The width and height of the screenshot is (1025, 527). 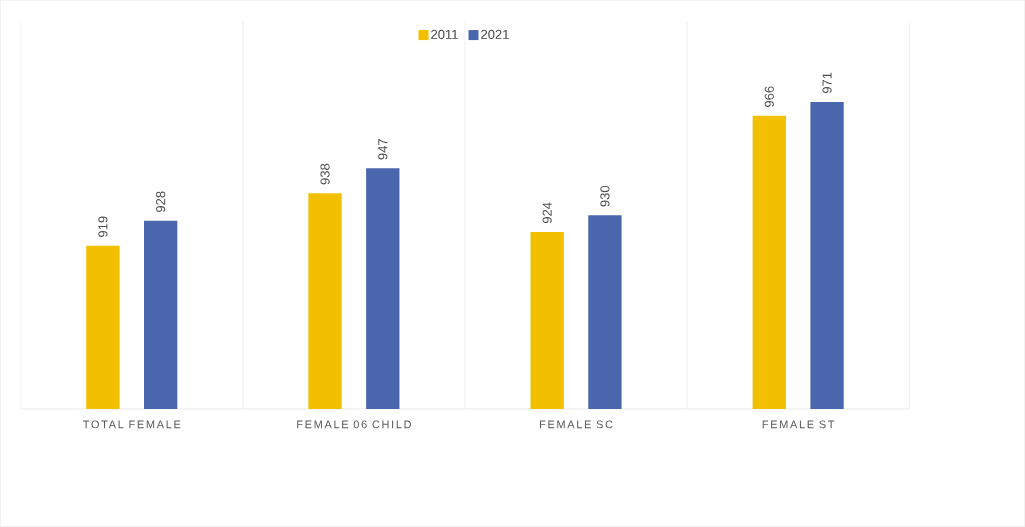 I want to click on x-tick-label: FEMALE ST, so click(x=798, y=424).